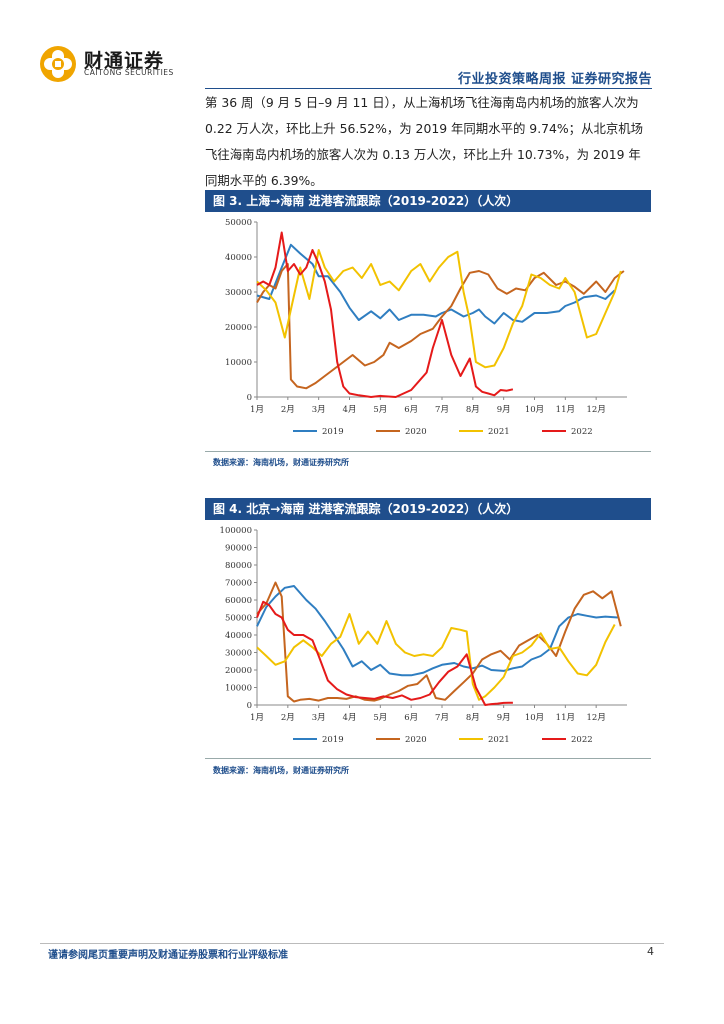 The width and height of the screenshot is (724, 1024). Describe the element at coordinates (428, 451) in the screenshot. I see `figure-3-divider` at that location.